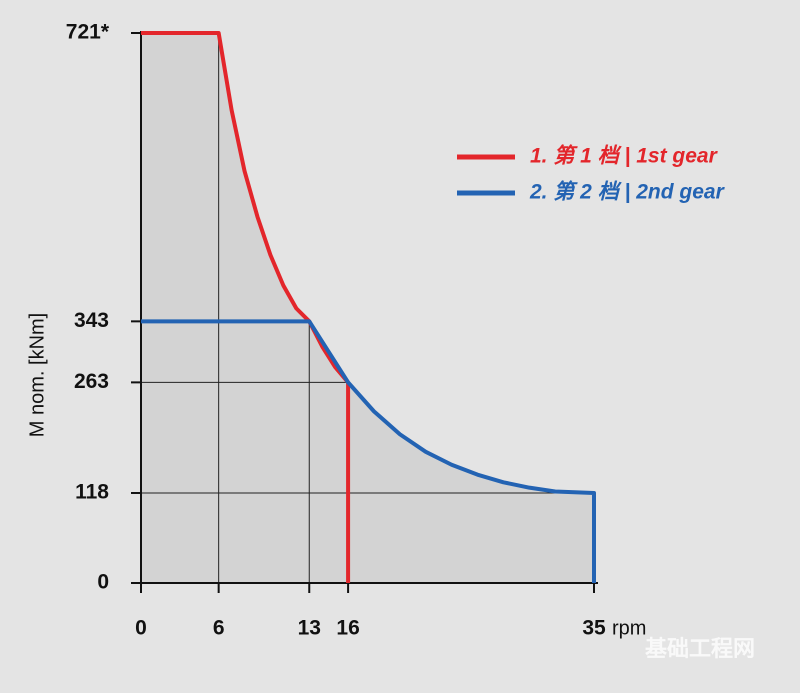 This screenshot has width=800, height=693. What do you see at coordinates (141, 628) in the screenshot?
I see `x-tick-label: 0` at bounding box center [141, 628].